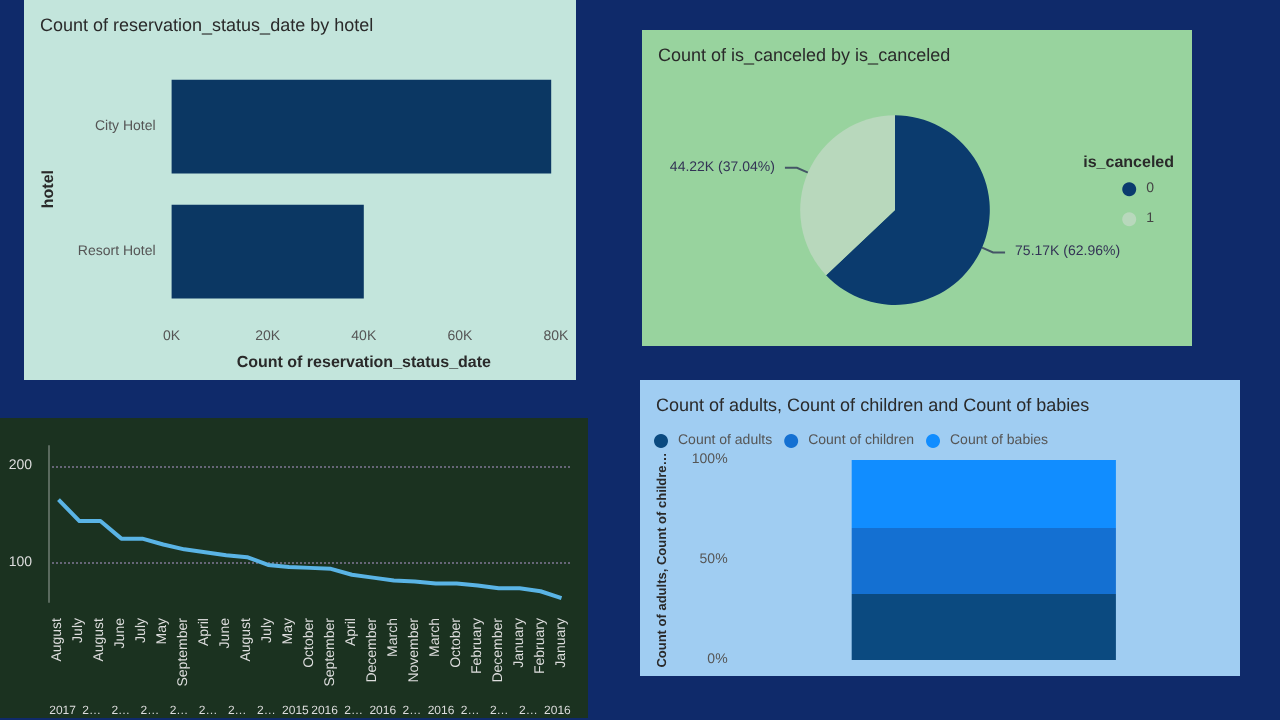 The width and height of the screenshot is (1280, 720). I want to click on chart-title: Count of reservation_status_date by hotel, so click(207, 25).